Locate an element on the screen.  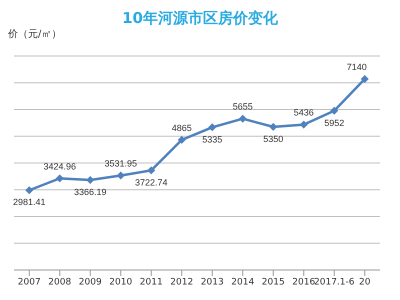
x-tick-label: 2007 is located at coordinates (29, 282).